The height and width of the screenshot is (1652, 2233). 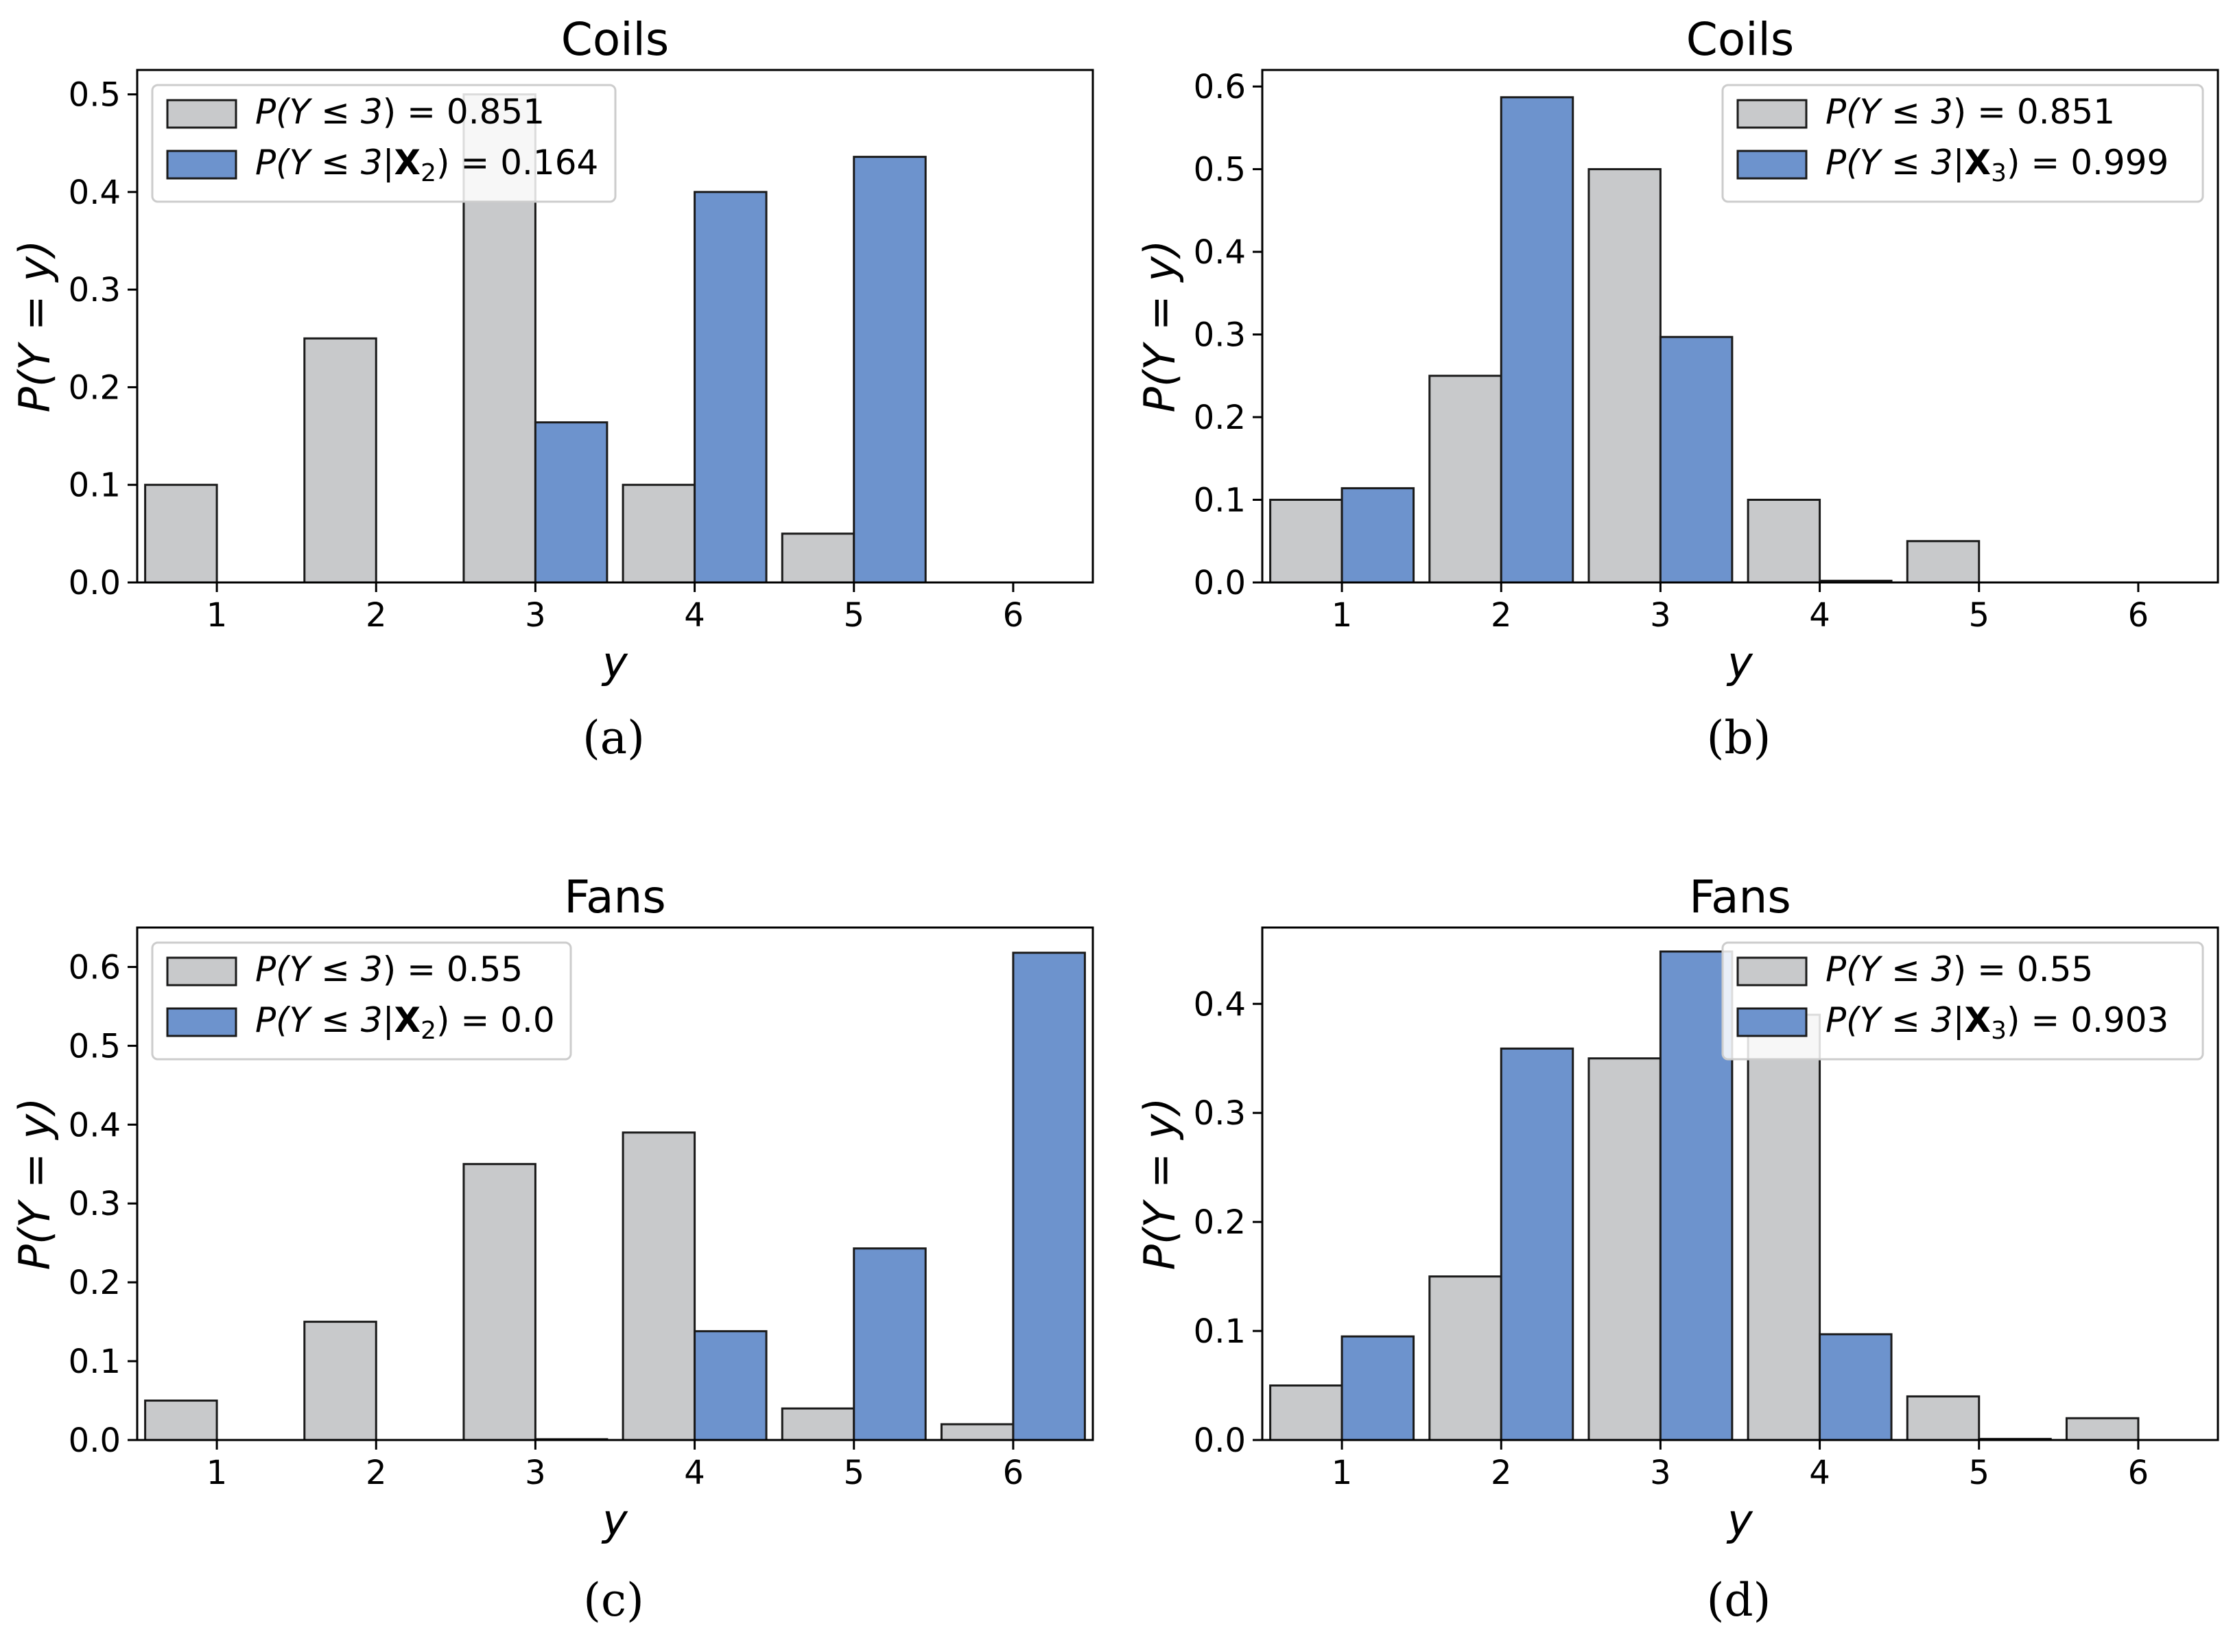 What do you see at coordinates (2088, 1020) in the screenshot?
I see `legend-text-part: ) = 0.903` at bounding box center [2088, 1020].